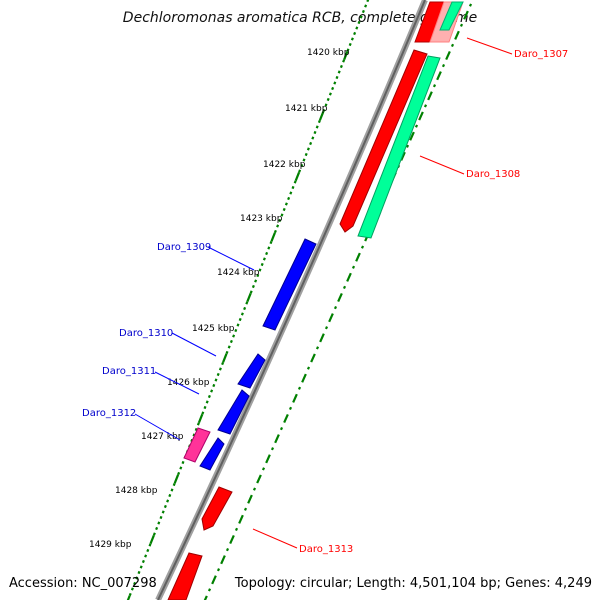 This screenshot has height=600, width=600. I want to click on gene-label-daro-1310: Daro_1310, so click(146, 333).